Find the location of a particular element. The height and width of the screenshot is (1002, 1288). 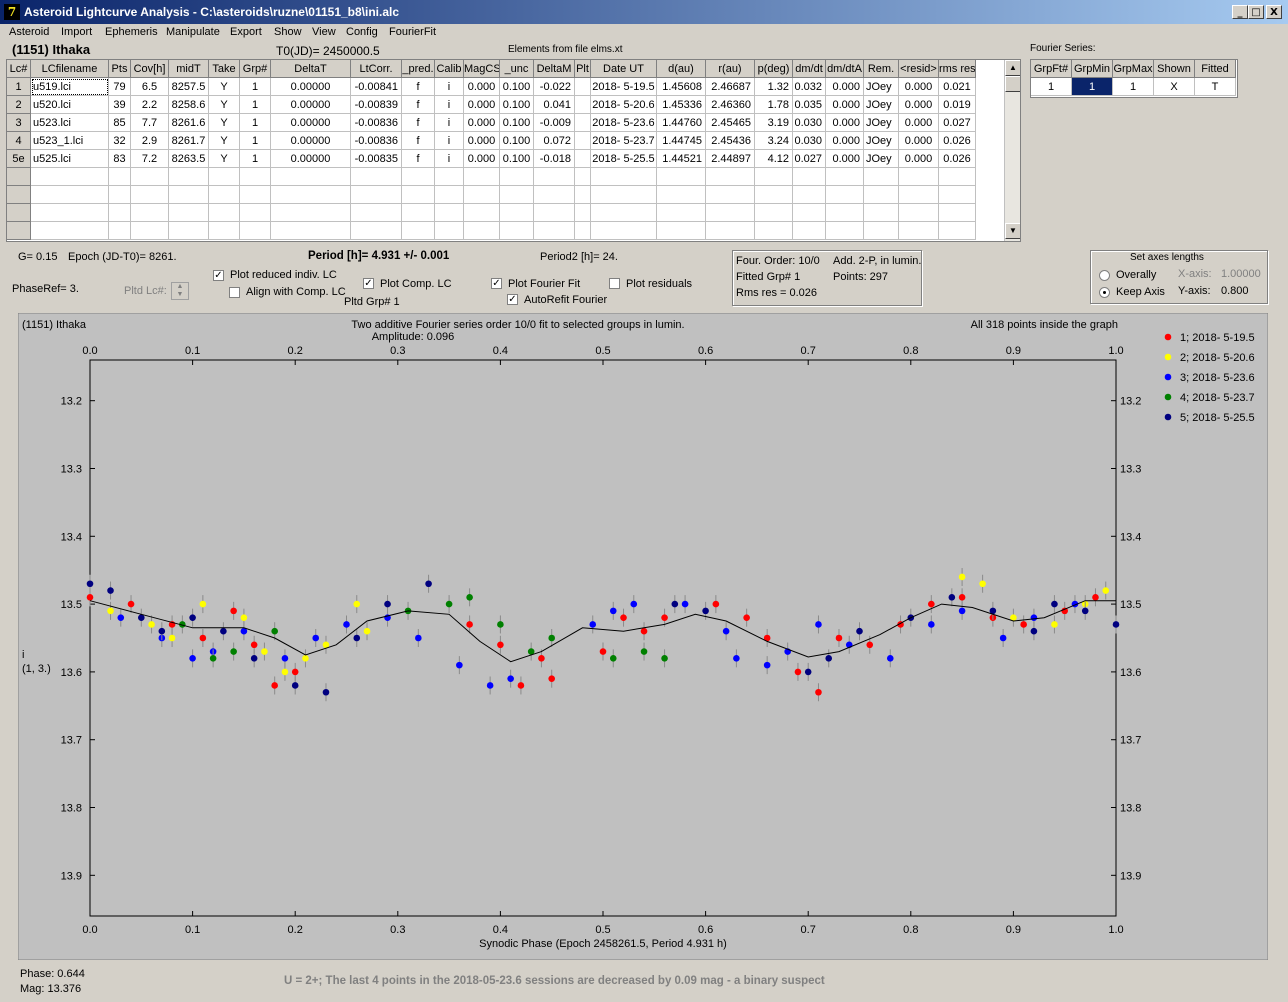

maximize-button: □ is located at coordinates (1256, 12).